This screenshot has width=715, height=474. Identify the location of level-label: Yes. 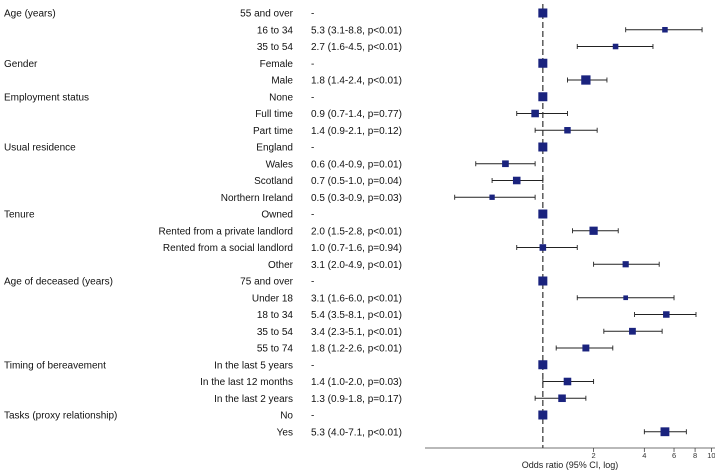
(285, 432).